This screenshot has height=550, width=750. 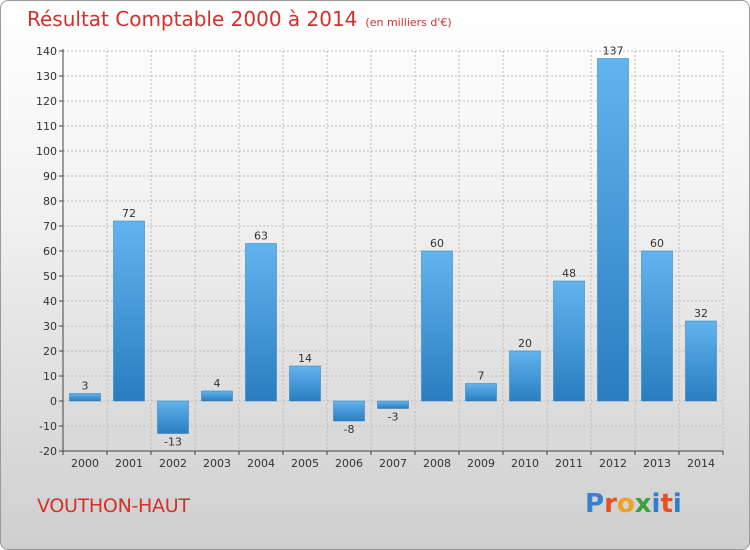 I want to click on y-tick-label: 140, so click(x=46, y=51).